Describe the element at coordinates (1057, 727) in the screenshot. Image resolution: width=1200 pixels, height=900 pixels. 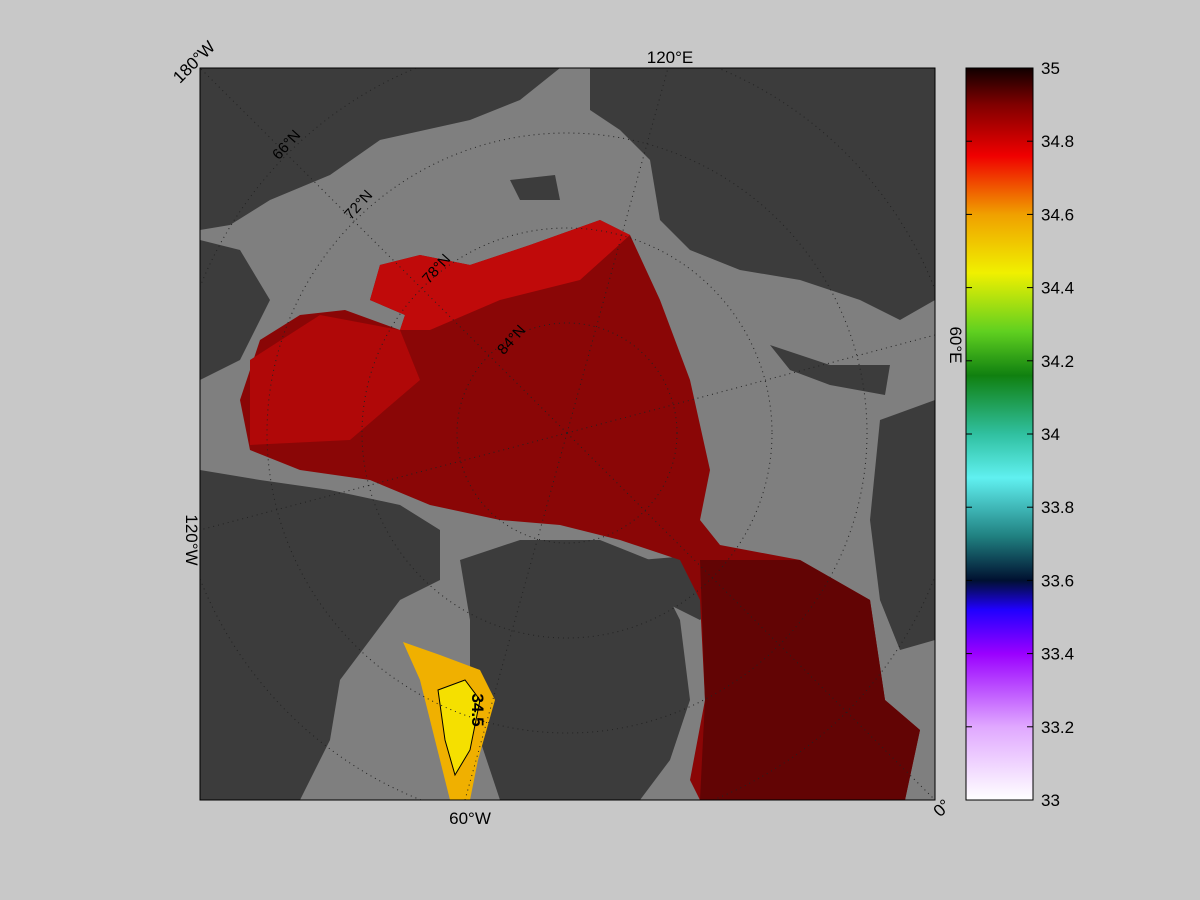
I see `colorbar-tick-label: 33.2` at that location.